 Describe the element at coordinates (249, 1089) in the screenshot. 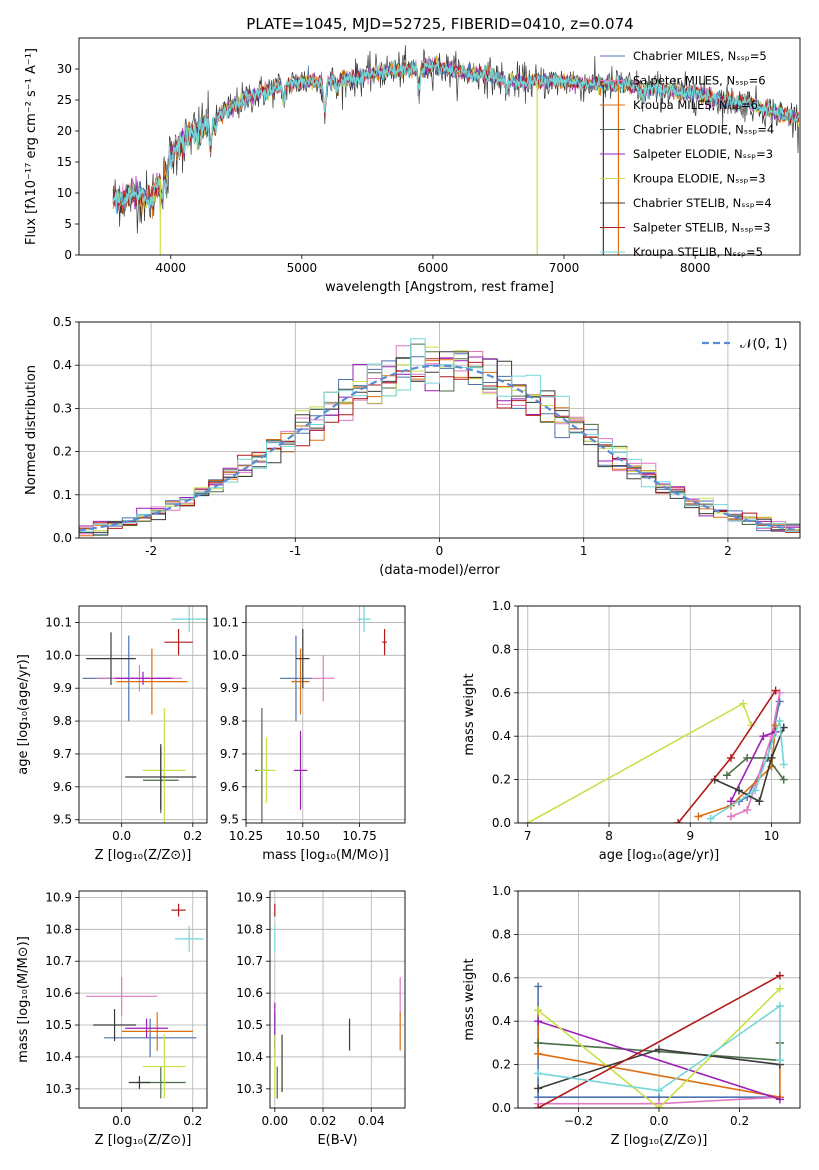

I see `y-tick-label: 10.3` at that location.